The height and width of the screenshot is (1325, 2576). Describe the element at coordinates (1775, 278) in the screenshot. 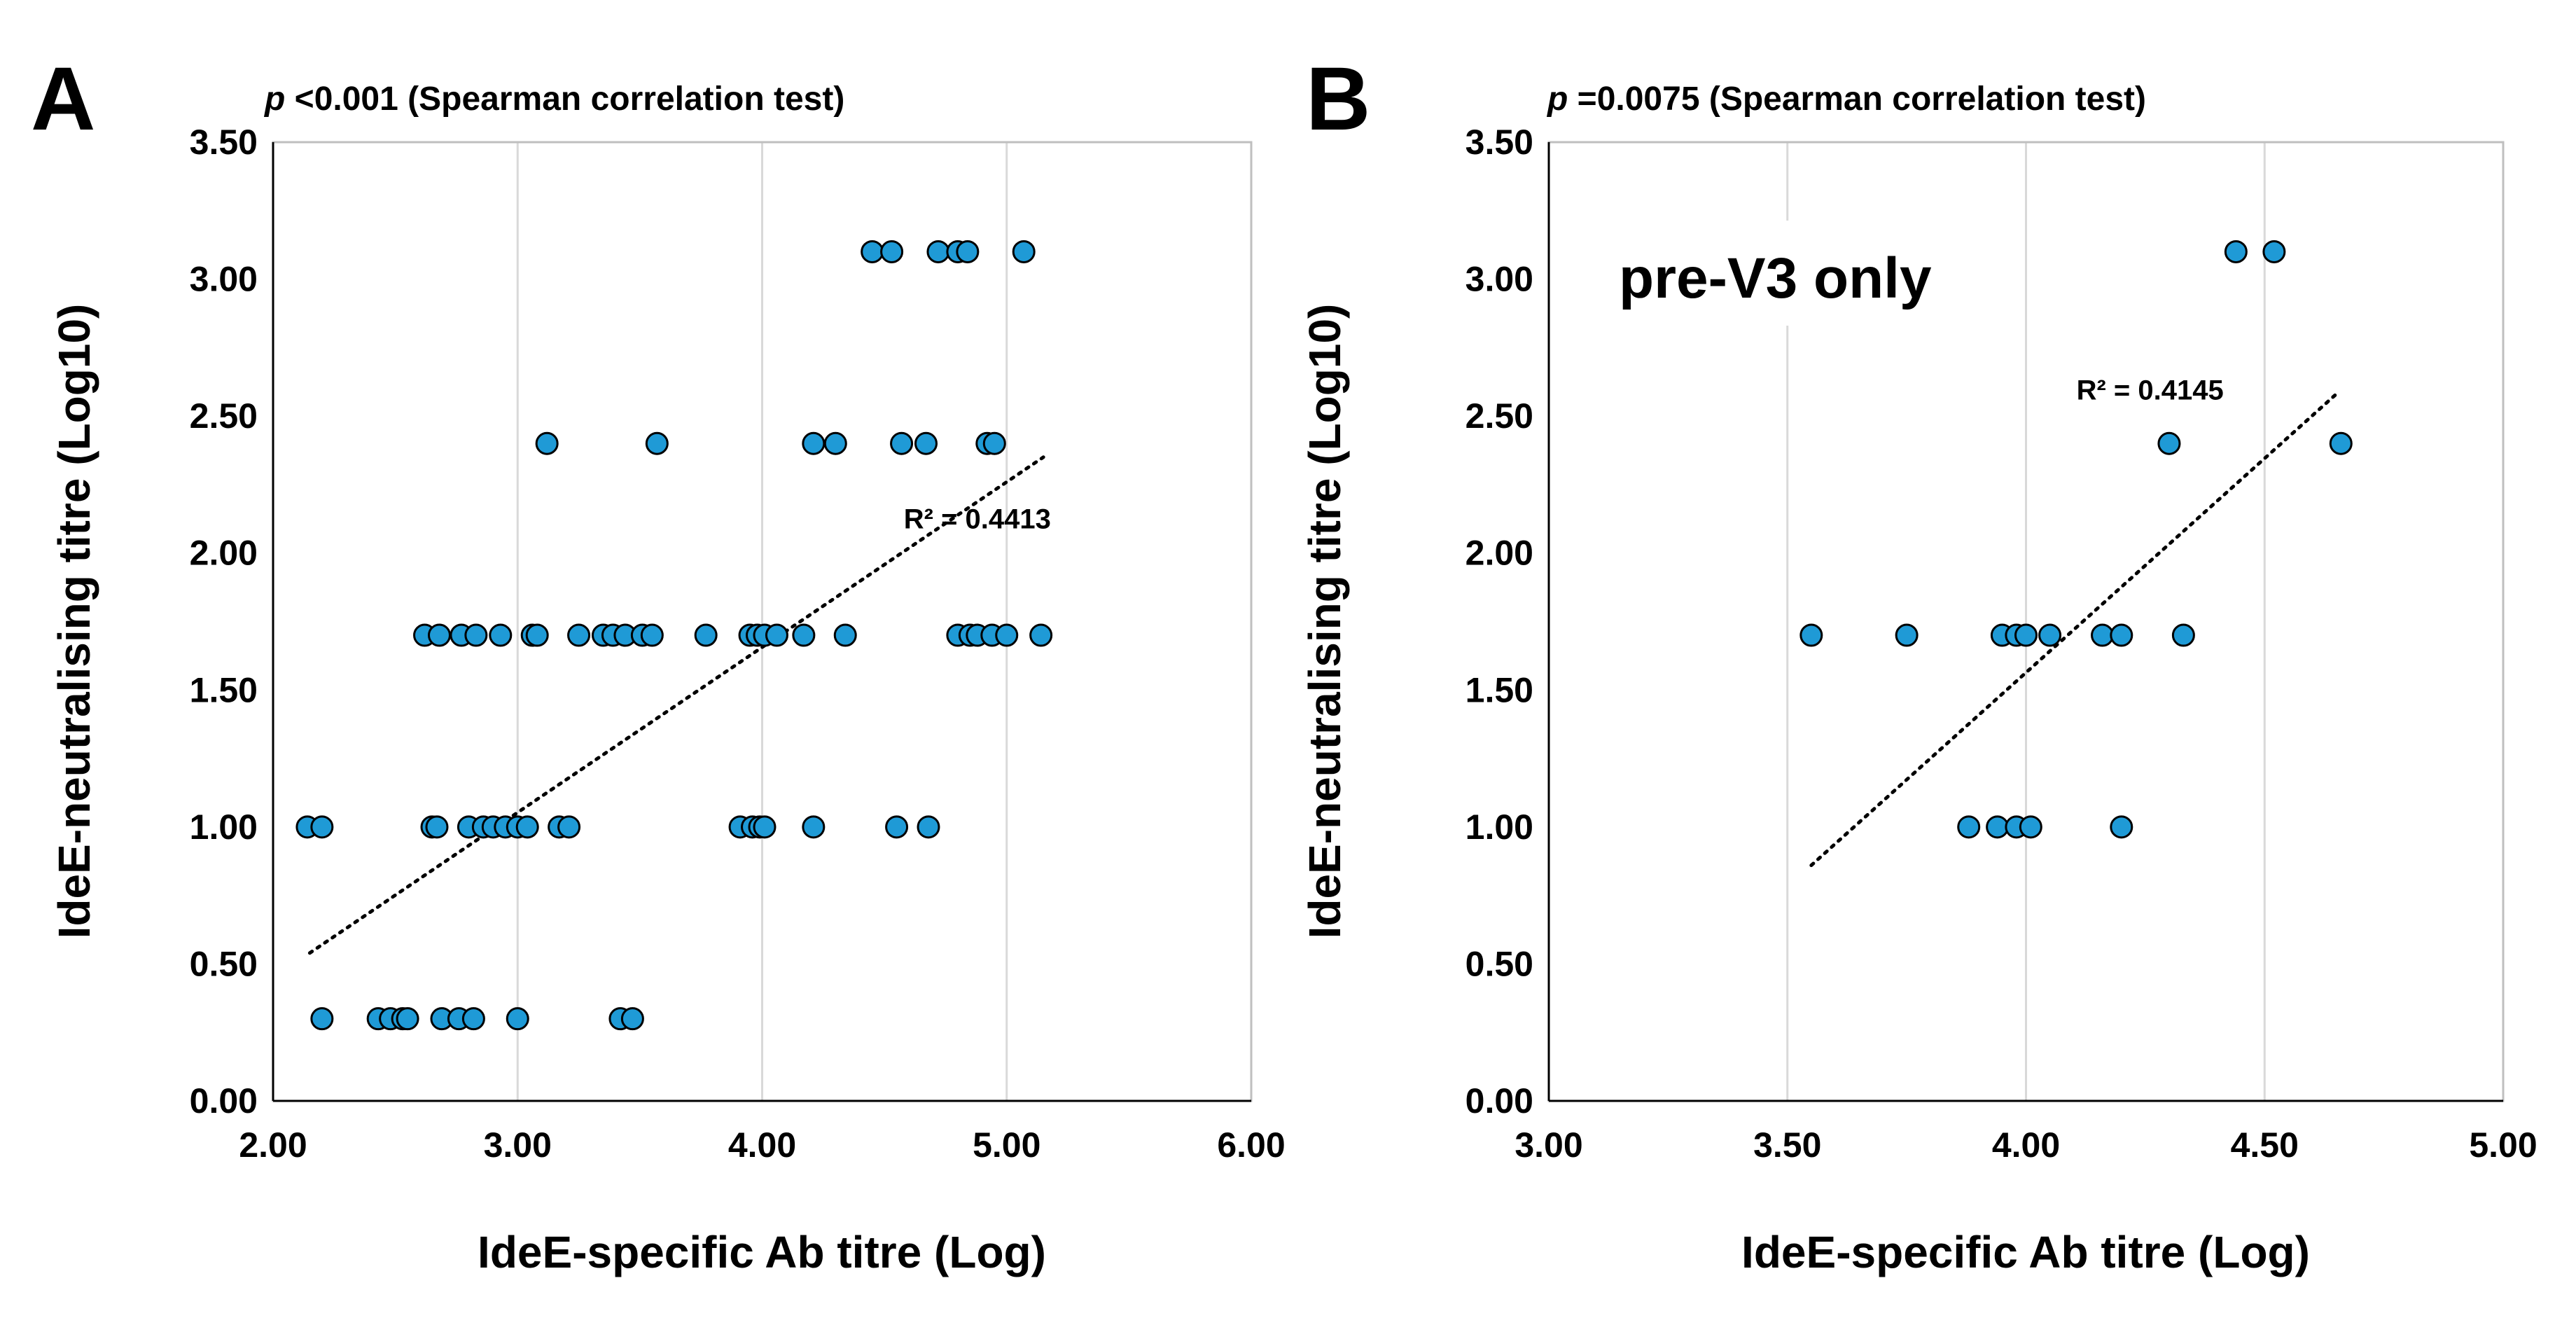

I see `annotation-label: pre-V3 only` at that location.